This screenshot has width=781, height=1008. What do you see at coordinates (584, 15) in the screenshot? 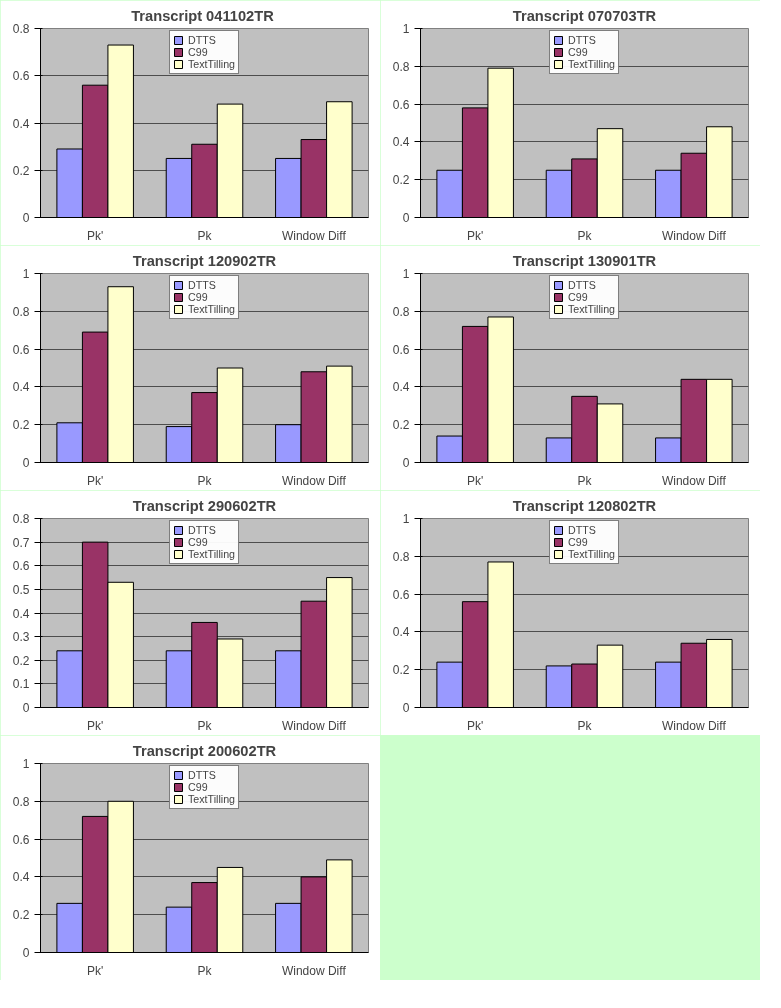
I see `chart-title: Transcript 070703TR` at bounding box center [584, 15].